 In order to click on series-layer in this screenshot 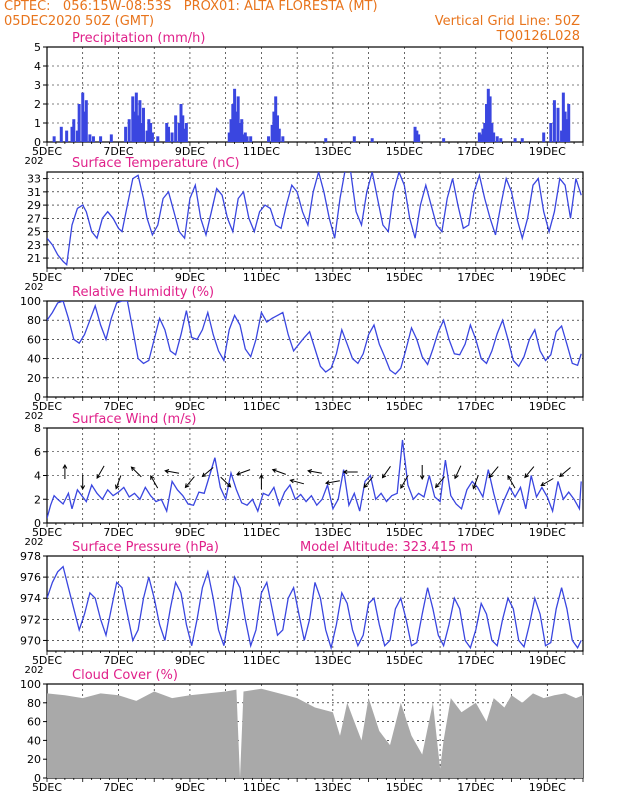, I will do `click(315, 733)`.